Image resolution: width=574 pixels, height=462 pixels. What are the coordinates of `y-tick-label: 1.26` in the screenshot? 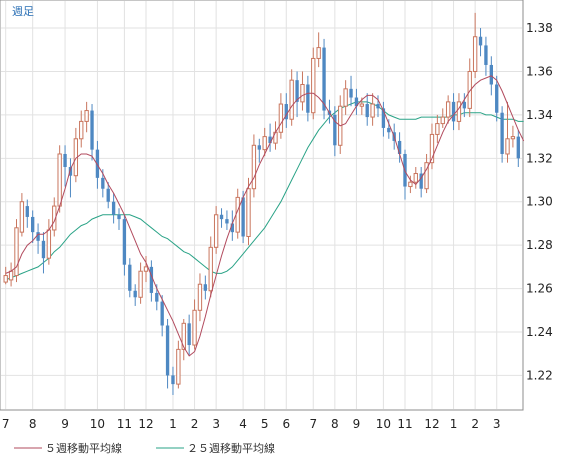 It's located at (539, 289).